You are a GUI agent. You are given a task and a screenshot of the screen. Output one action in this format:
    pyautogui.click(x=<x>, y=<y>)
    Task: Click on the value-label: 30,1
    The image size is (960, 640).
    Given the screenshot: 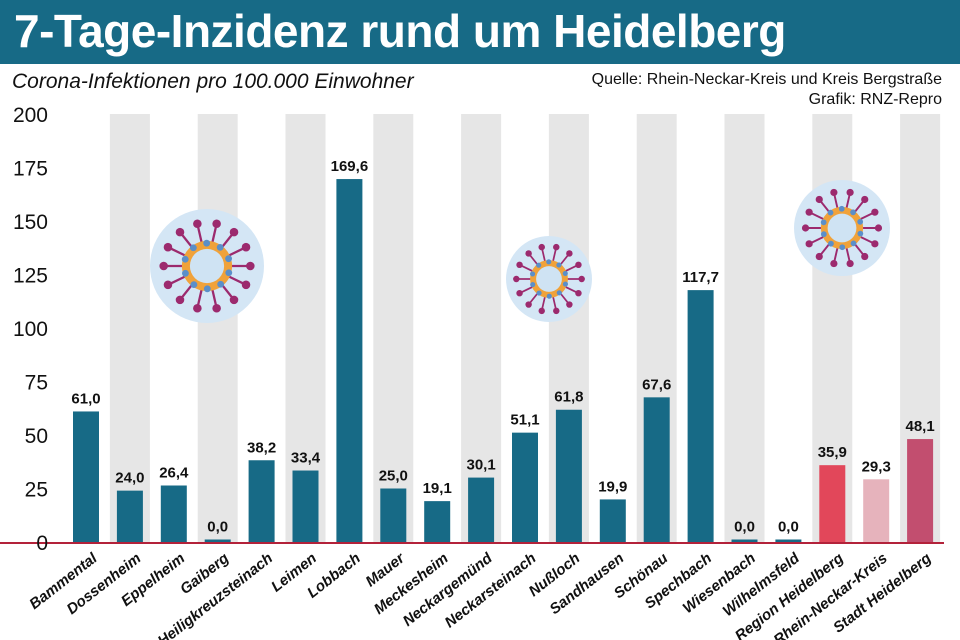 What is the action you would take?
    pyautogui.click(x=480, y=465)
    